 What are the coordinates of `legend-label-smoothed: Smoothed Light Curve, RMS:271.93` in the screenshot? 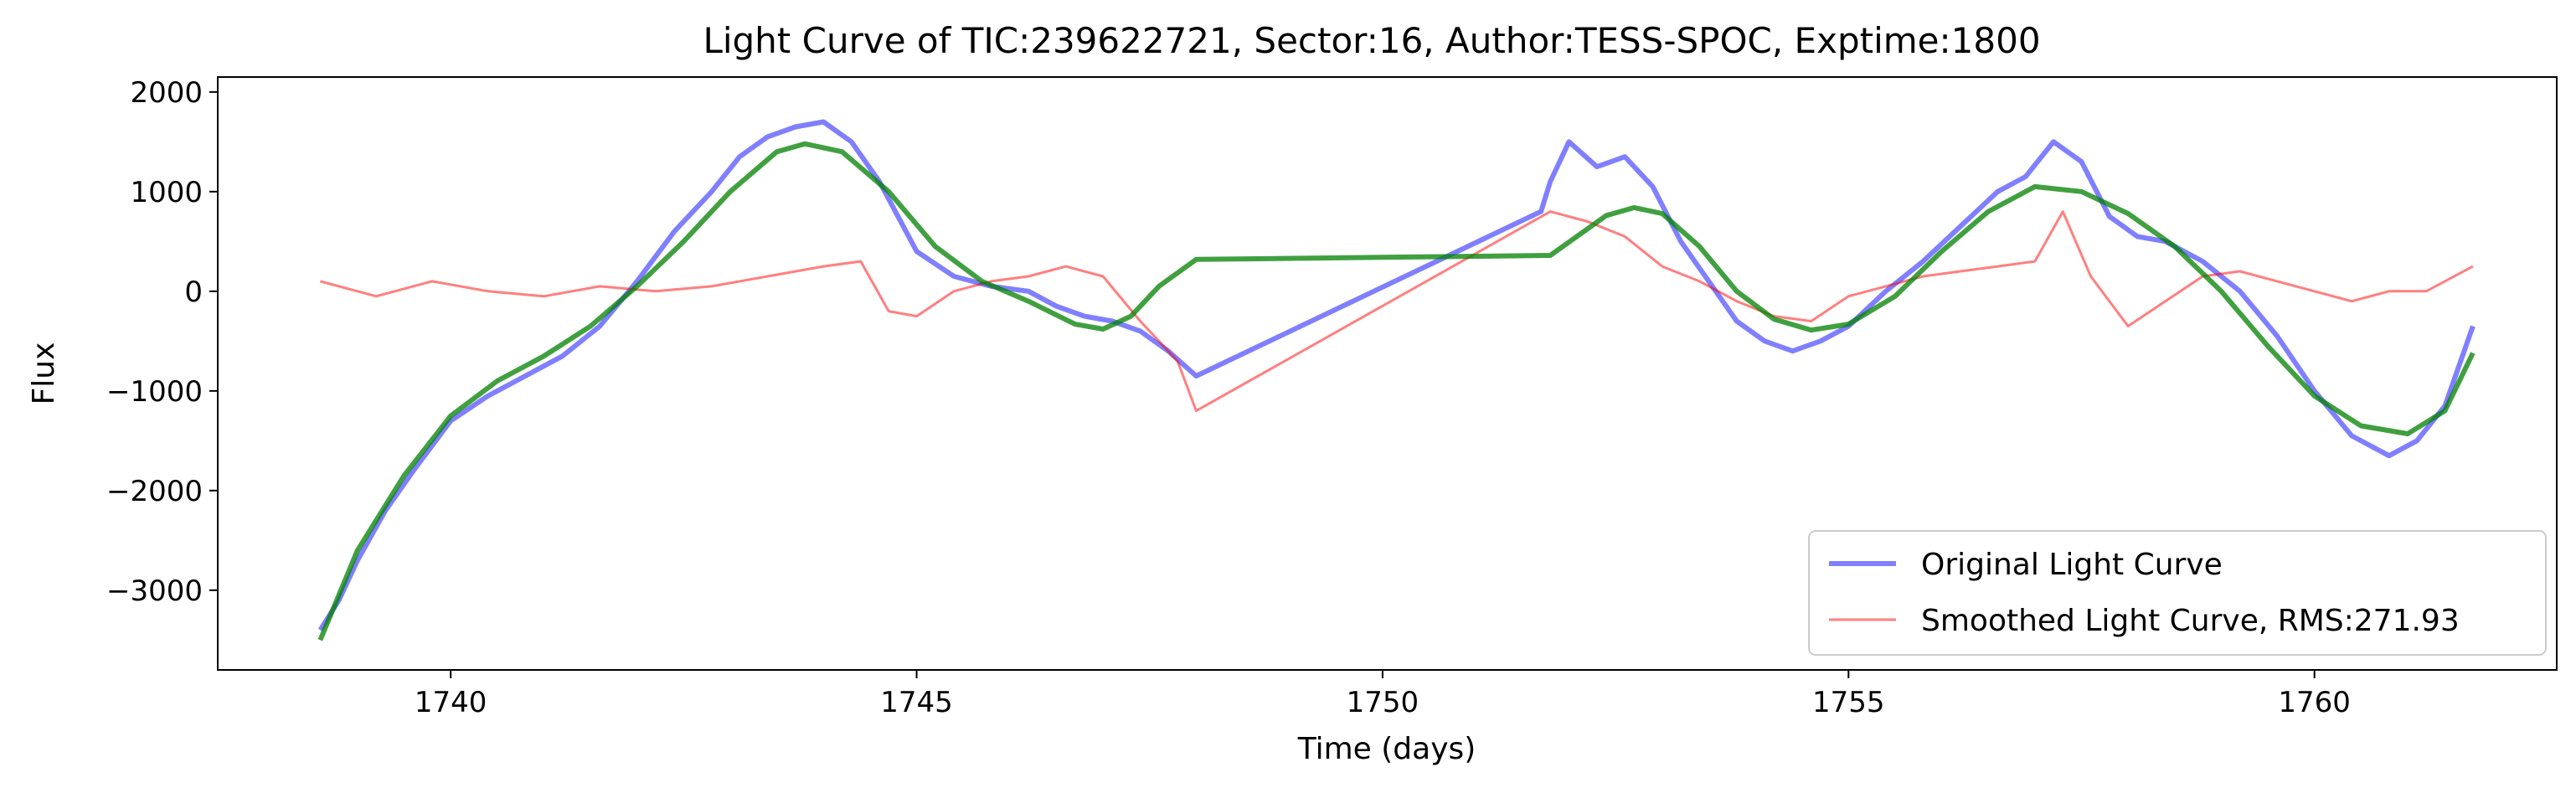 It's located at (2190, 621).